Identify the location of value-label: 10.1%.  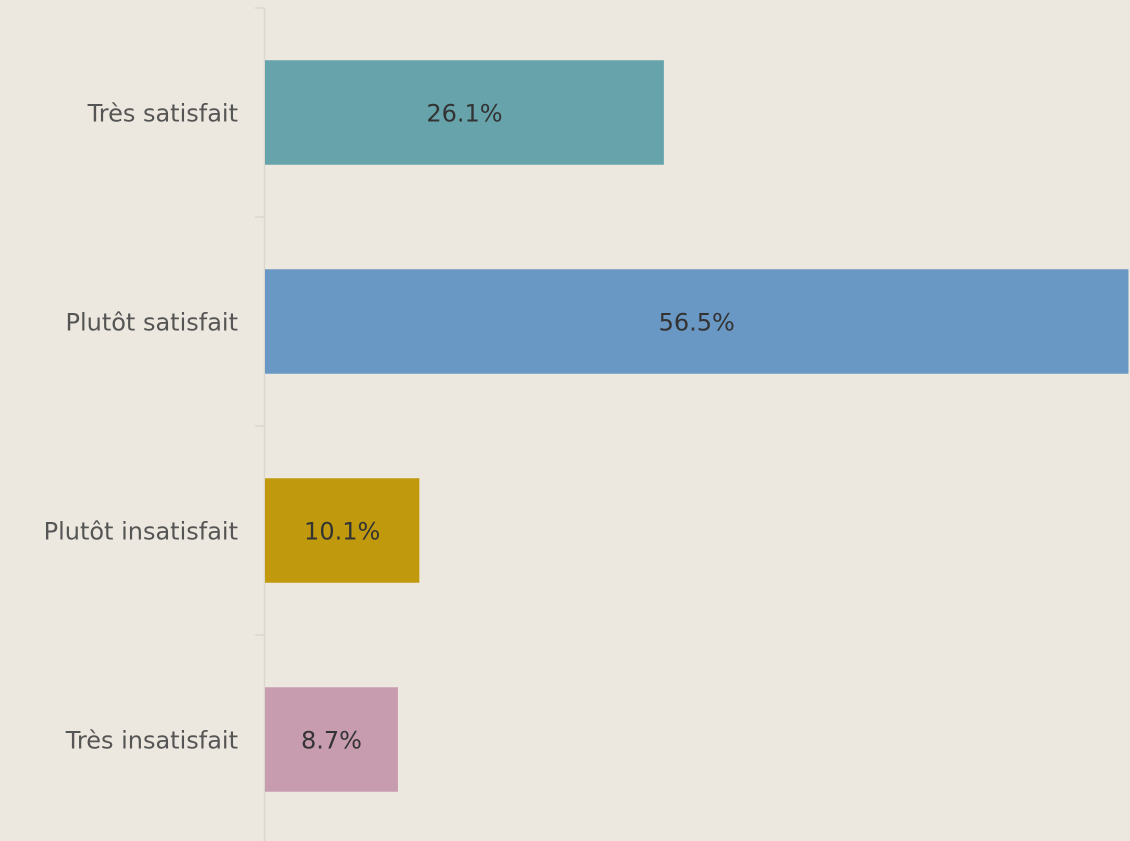
(342, 532).